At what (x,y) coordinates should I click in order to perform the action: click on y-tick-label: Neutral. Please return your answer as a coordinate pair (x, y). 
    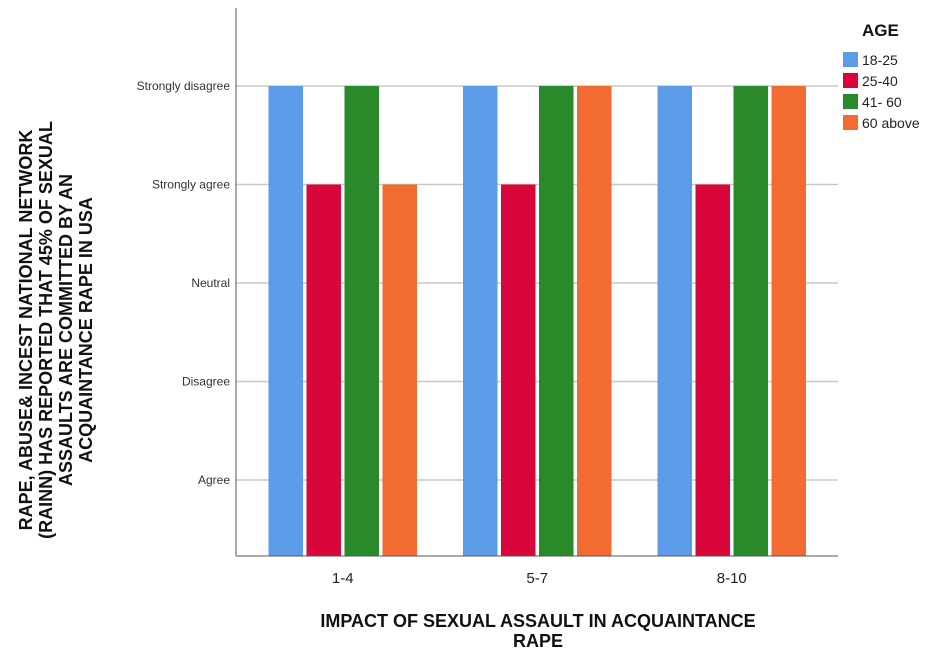
    Looking at the image, I should click on (210, 283).